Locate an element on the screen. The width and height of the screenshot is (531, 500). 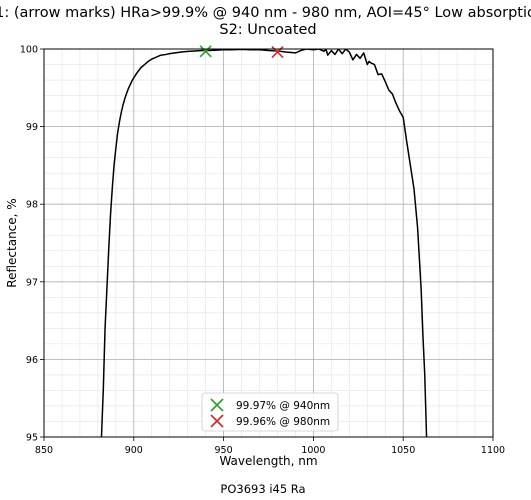
y-tick-label: 97 is located at coordinates (32, 282).